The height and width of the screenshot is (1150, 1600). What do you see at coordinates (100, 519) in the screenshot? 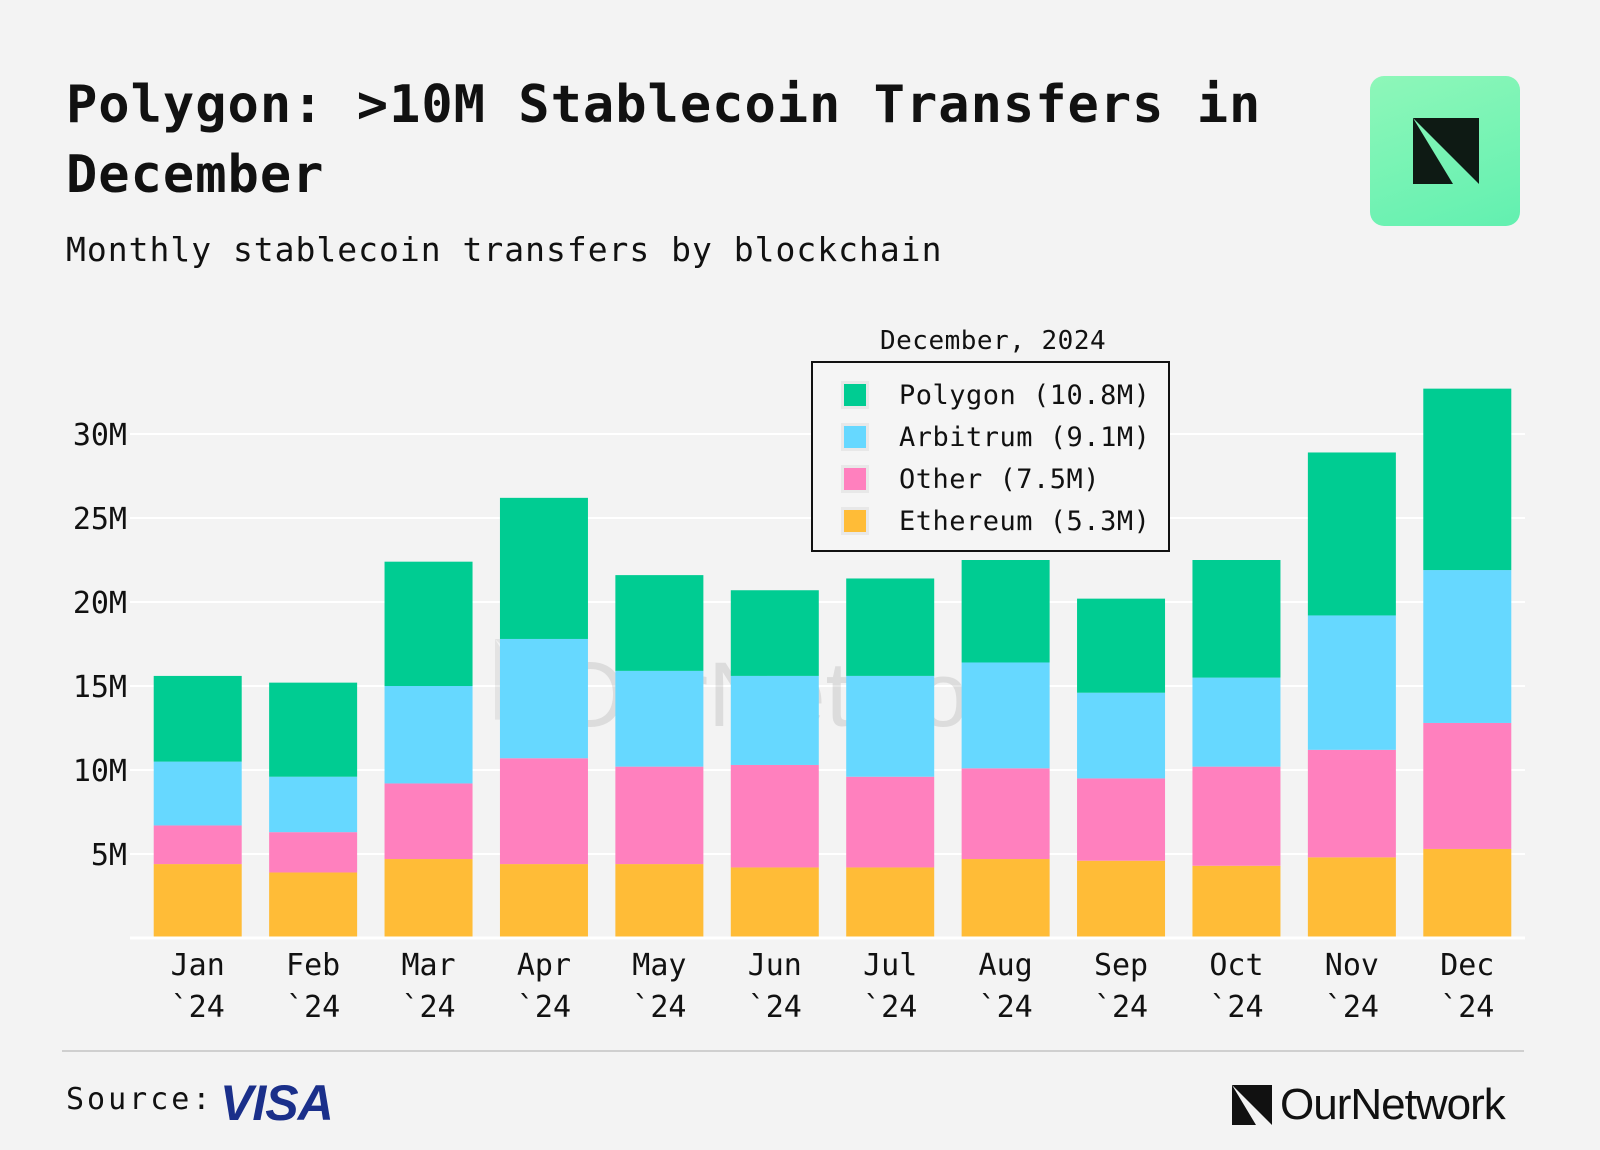
I see `y-tick-label: 25M` at bounding box center [100, 519].